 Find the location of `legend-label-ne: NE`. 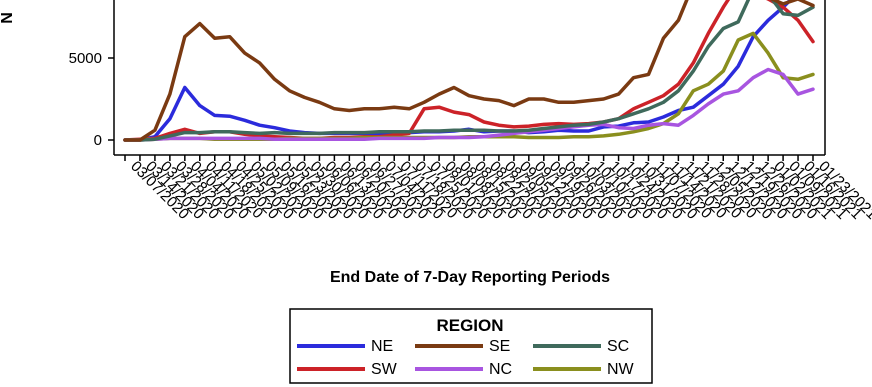

legend-label-ne: NE is located at coordinates (382, 346).